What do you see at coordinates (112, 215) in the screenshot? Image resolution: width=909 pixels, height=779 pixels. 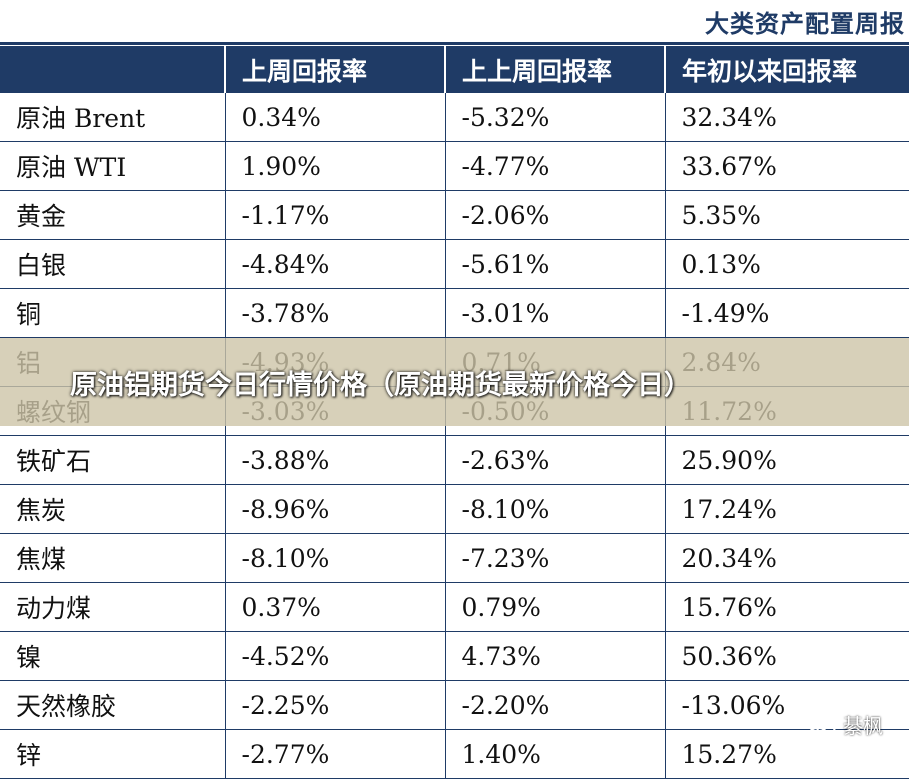 I see `cell-asset: 黄金` at bounding box center [112, 215].